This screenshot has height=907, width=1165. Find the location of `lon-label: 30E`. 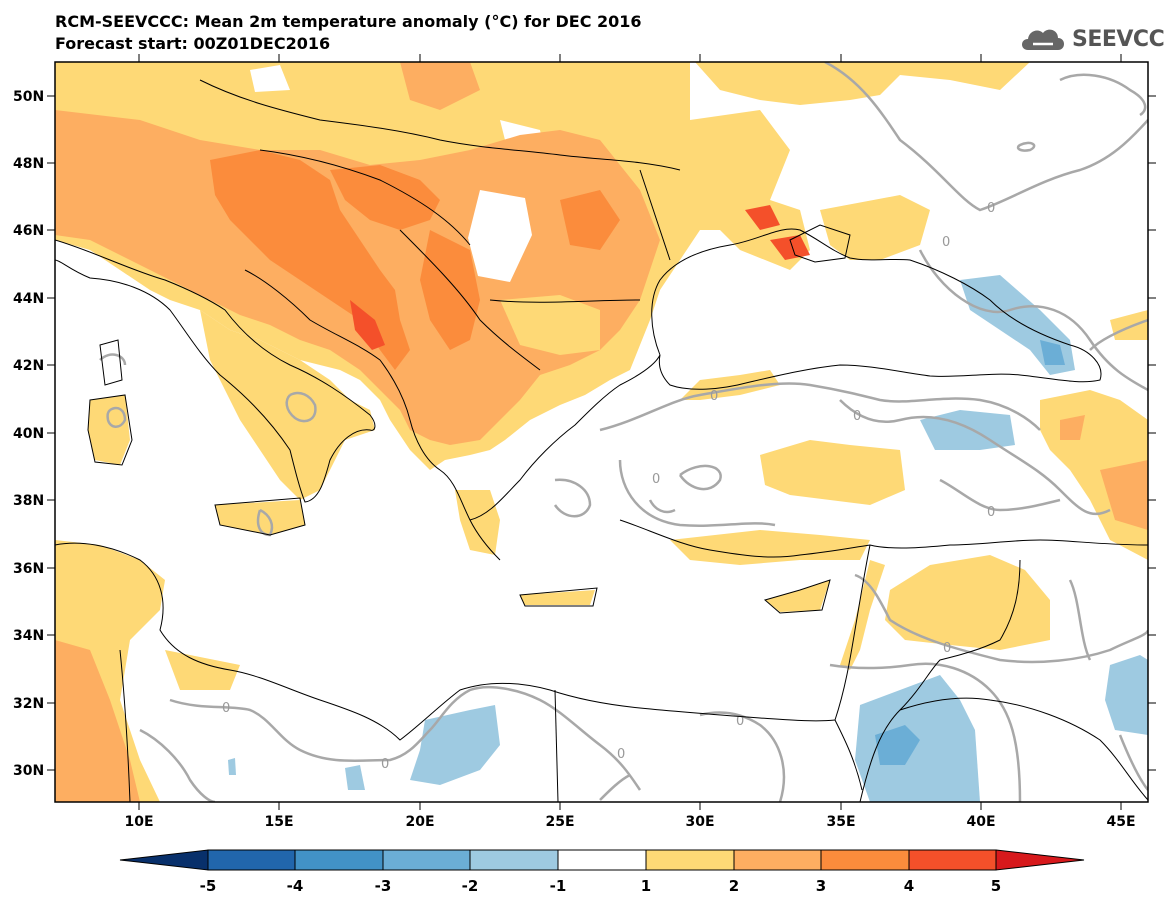

lon-label: 30E is located at coordinates (699, 822).